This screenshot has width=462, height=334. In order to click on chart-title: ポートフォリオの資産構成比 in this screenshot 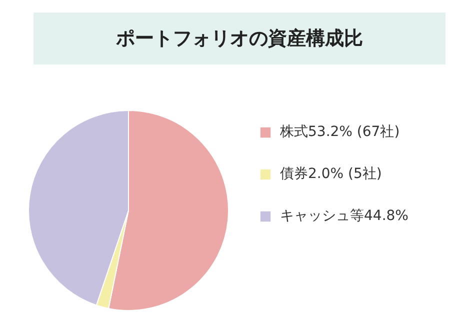, I will do `click(239, 39)`.